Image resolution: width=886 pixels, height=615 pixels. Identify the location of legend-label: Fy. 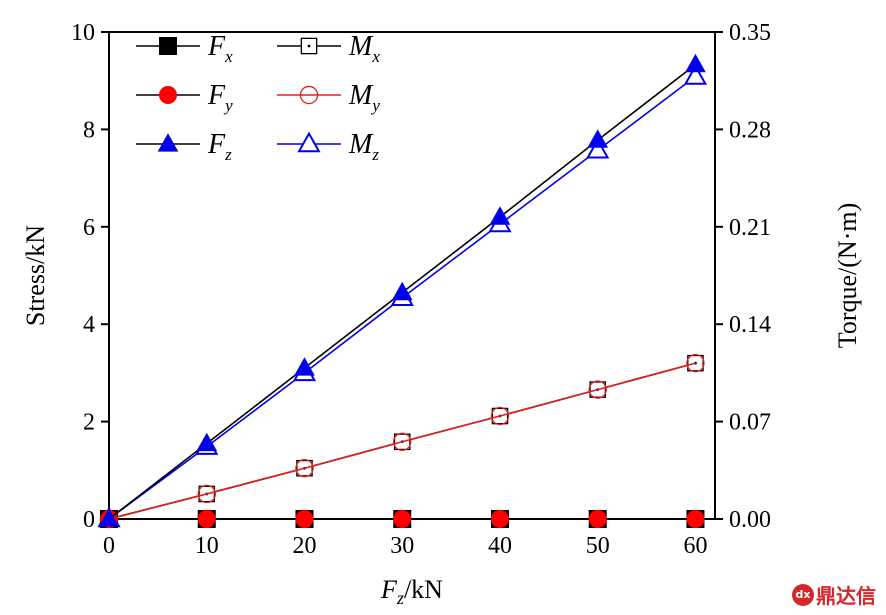
(220, 97).